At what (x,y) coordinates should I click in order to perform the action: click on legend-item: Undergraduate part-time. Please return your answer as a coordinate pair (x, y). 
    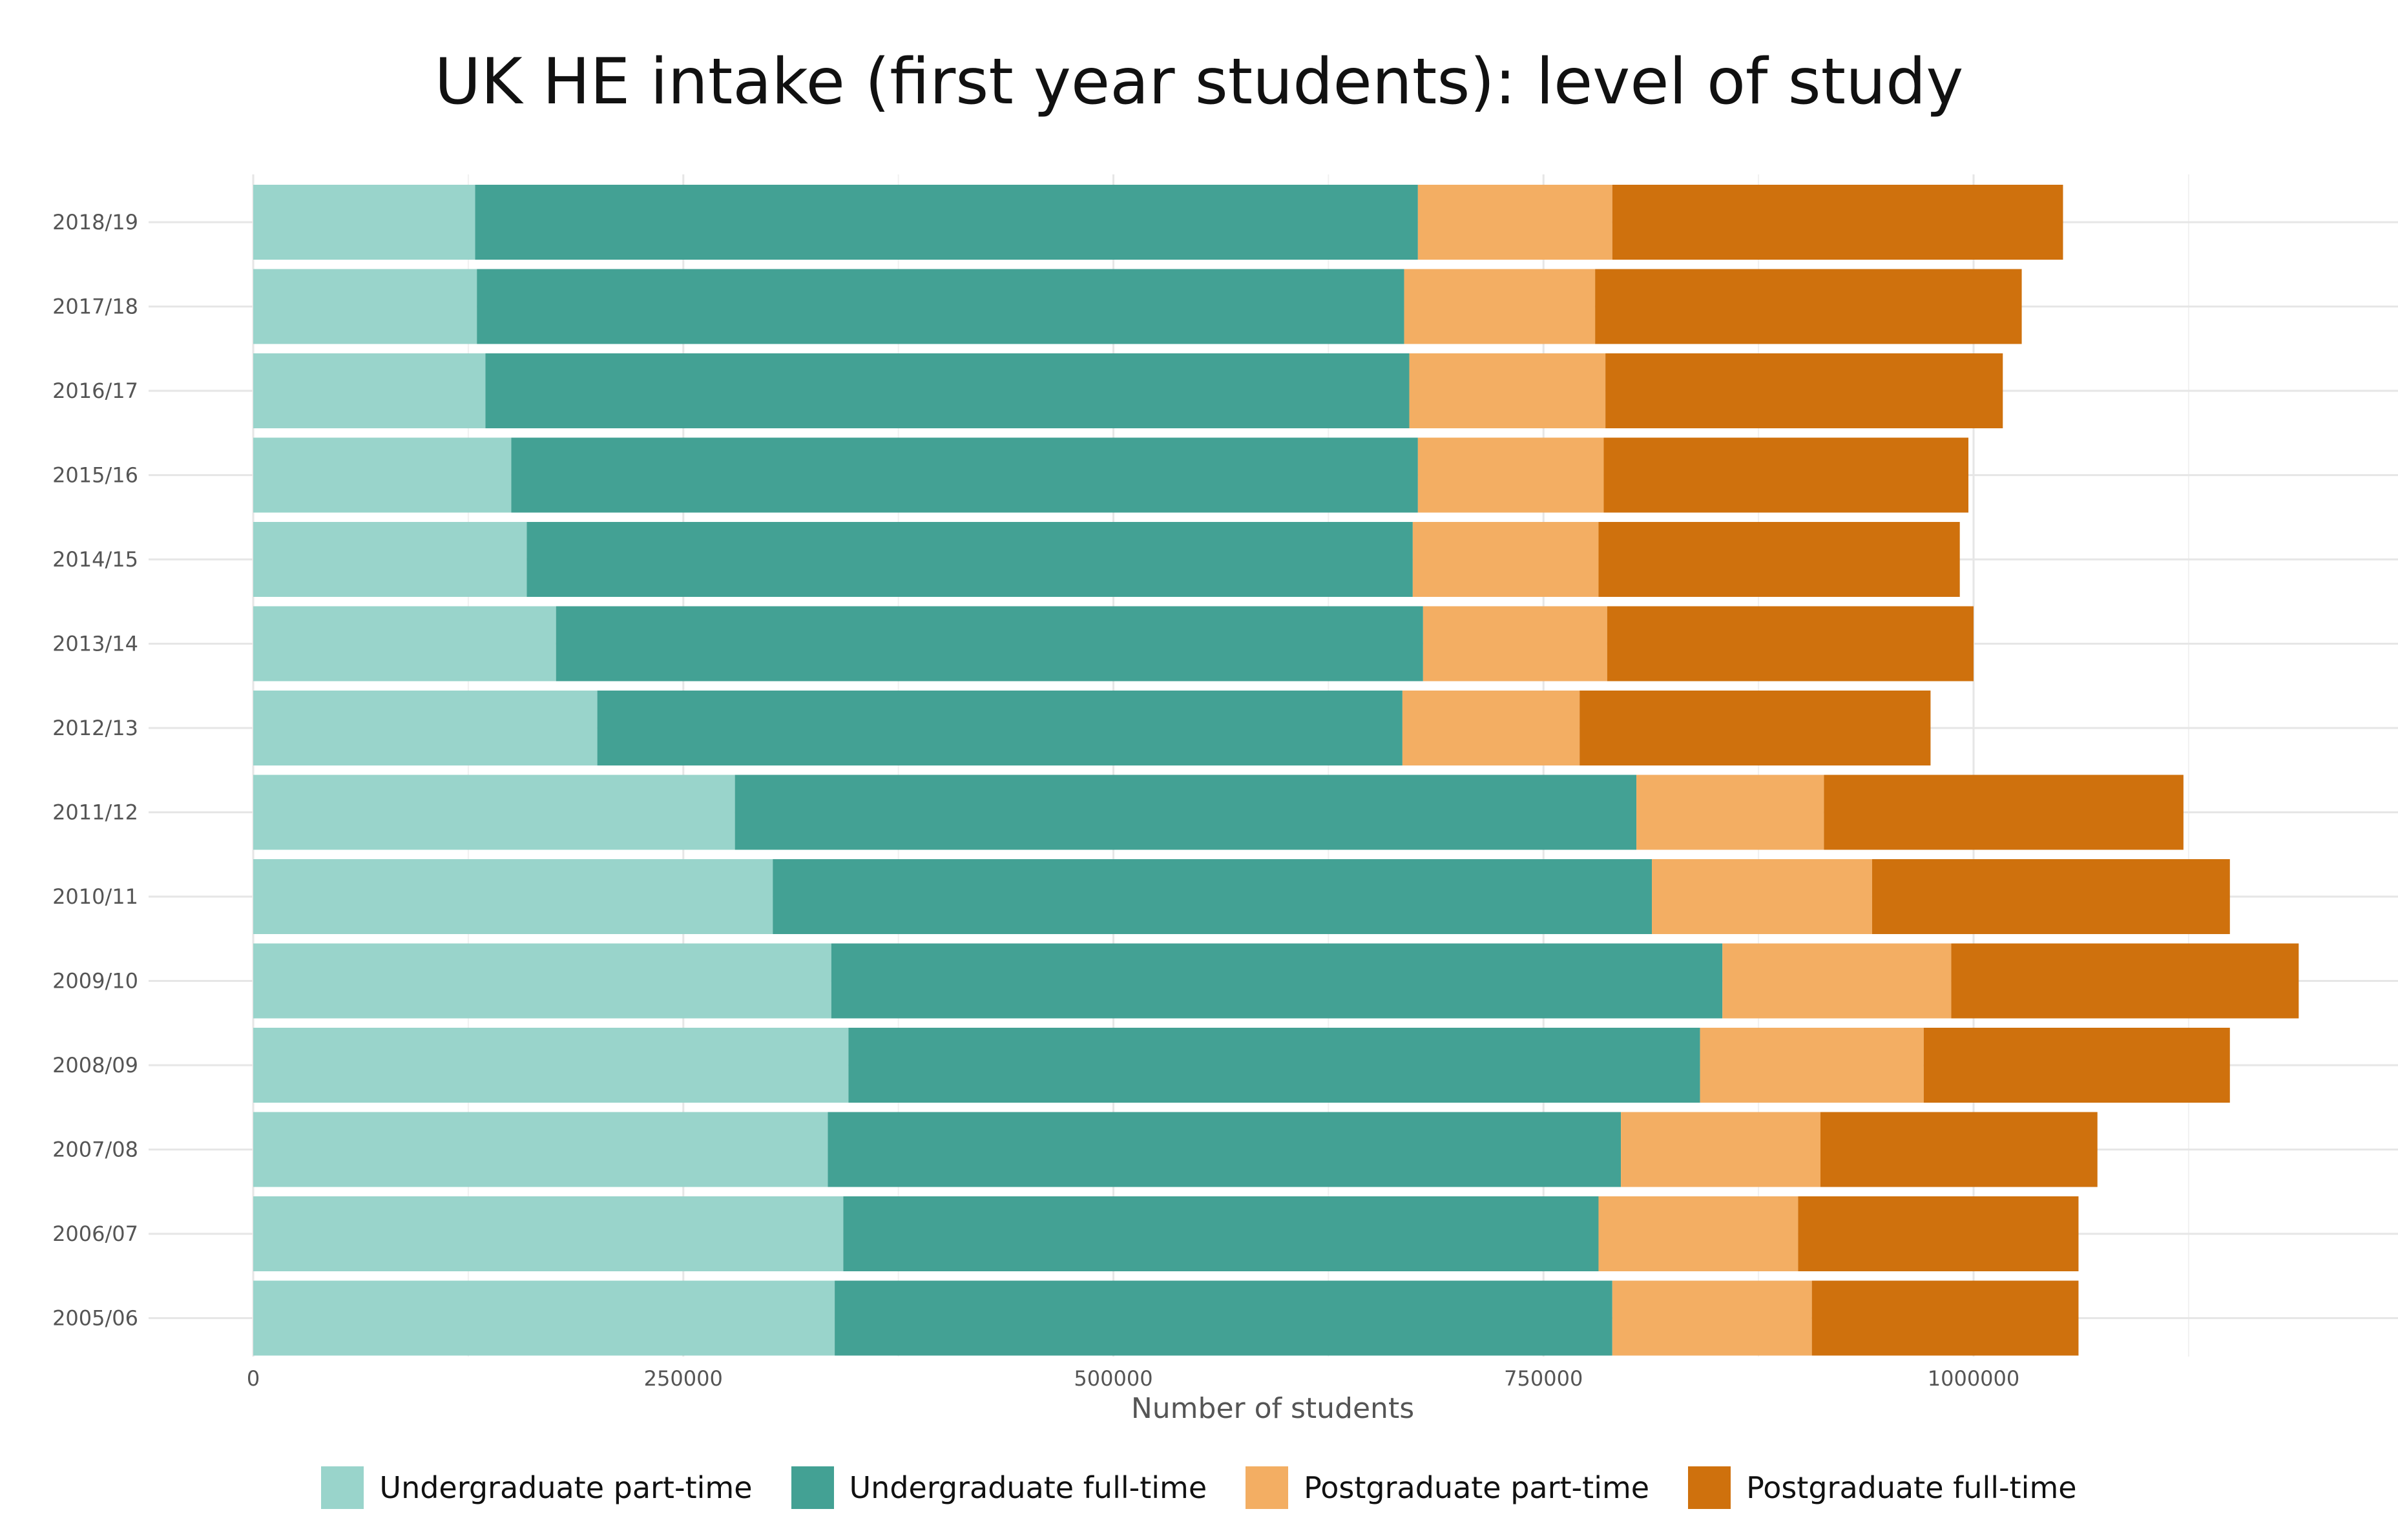
    Looking at the image, I should click on (537, 1488).